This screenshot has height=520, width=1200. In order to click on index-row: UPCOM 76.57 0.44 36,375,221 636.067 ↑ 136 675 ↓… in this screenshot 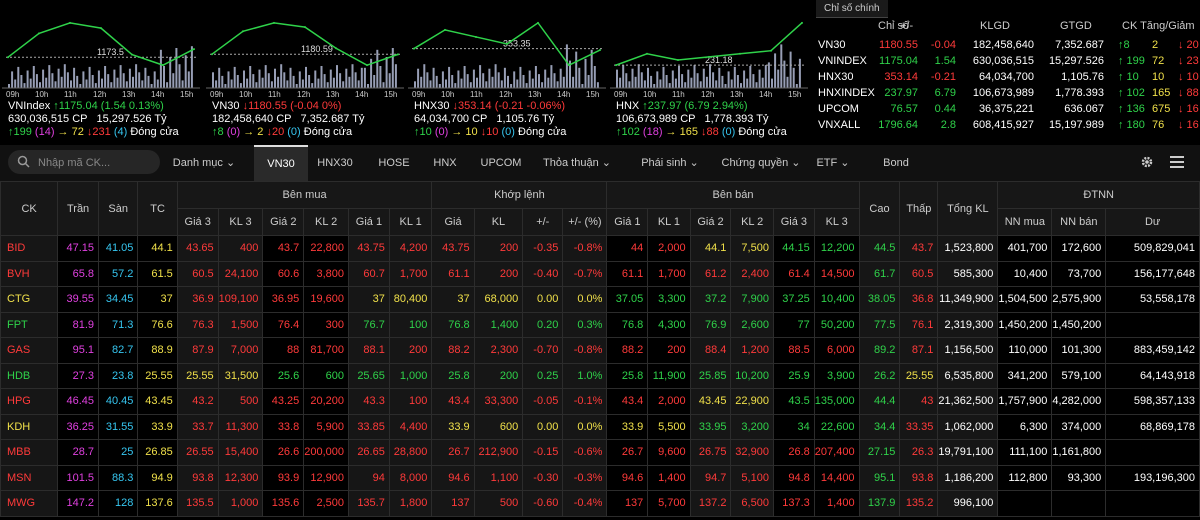, I will do `click(1006, 109)`.